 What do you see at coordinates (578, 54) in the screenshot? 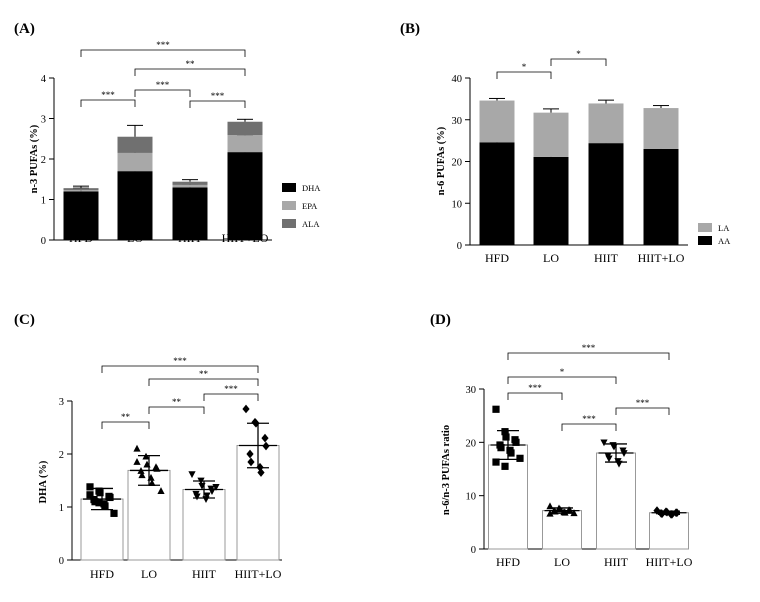
I see `significance-label: *` at bounding box center [578, 54].